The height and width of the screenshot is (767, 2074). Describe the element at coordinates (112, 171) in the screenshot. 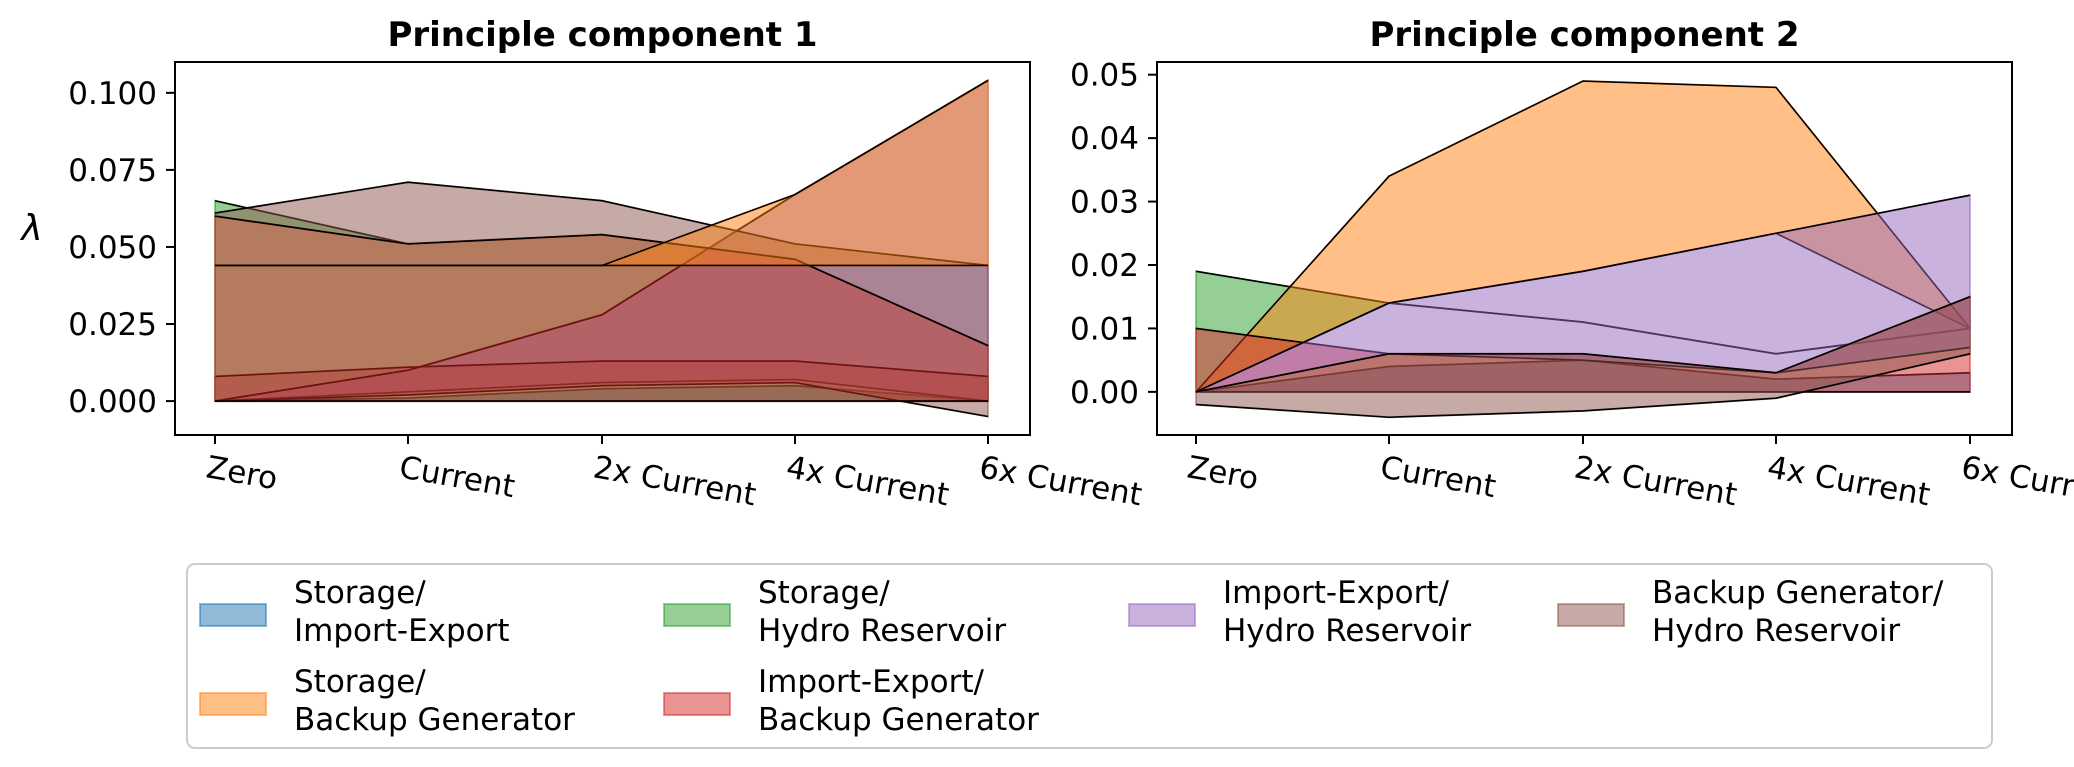

I see `y-tick-label: 0.075` at that location.